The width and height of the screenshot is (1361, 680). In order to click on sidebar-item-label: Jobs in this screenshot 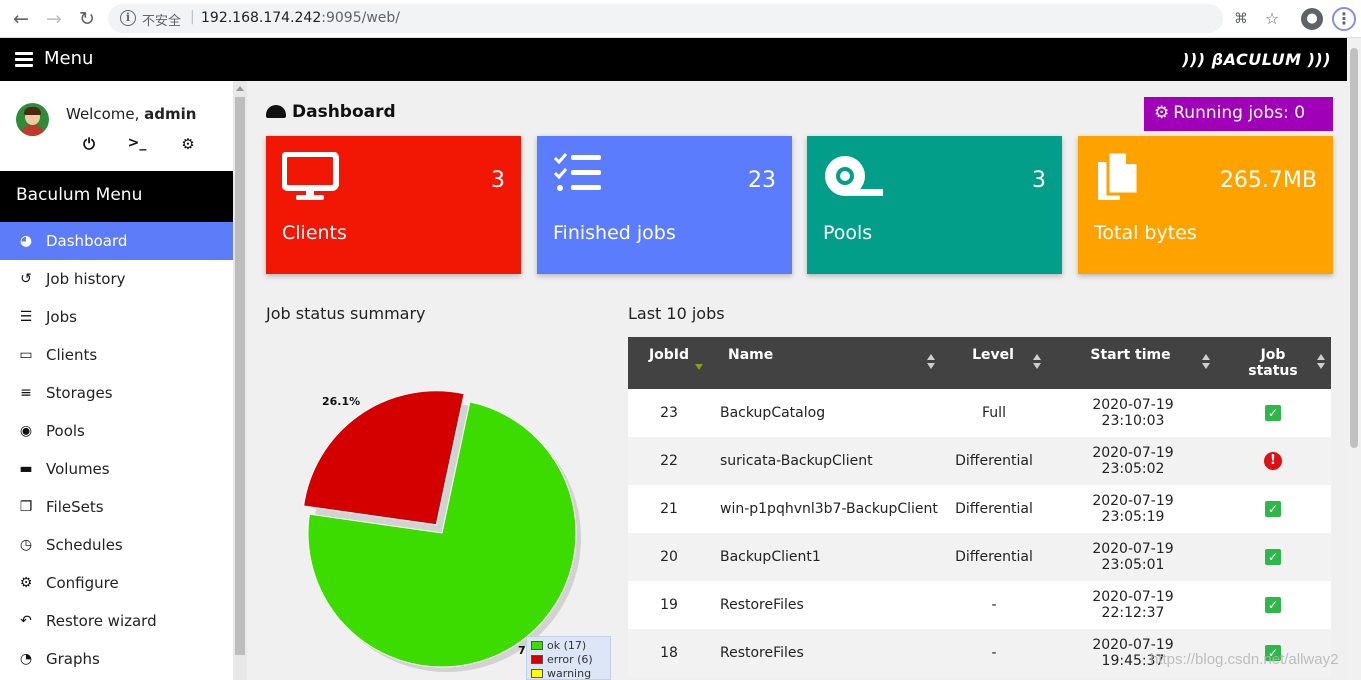, I will do `click(61, 317)`.